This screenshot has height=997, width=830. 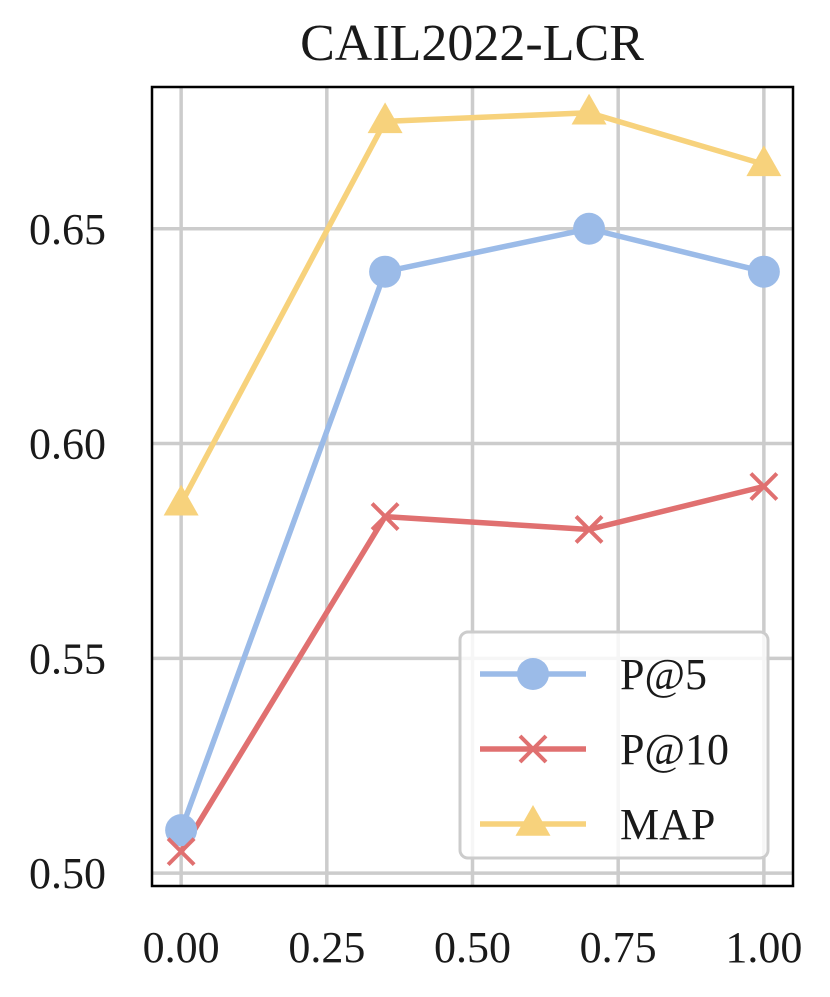 What do you see at coordinates (67, 229) in the screenshot?
I see `y-tick-label: 0.65` at bounding box center [67, 229].